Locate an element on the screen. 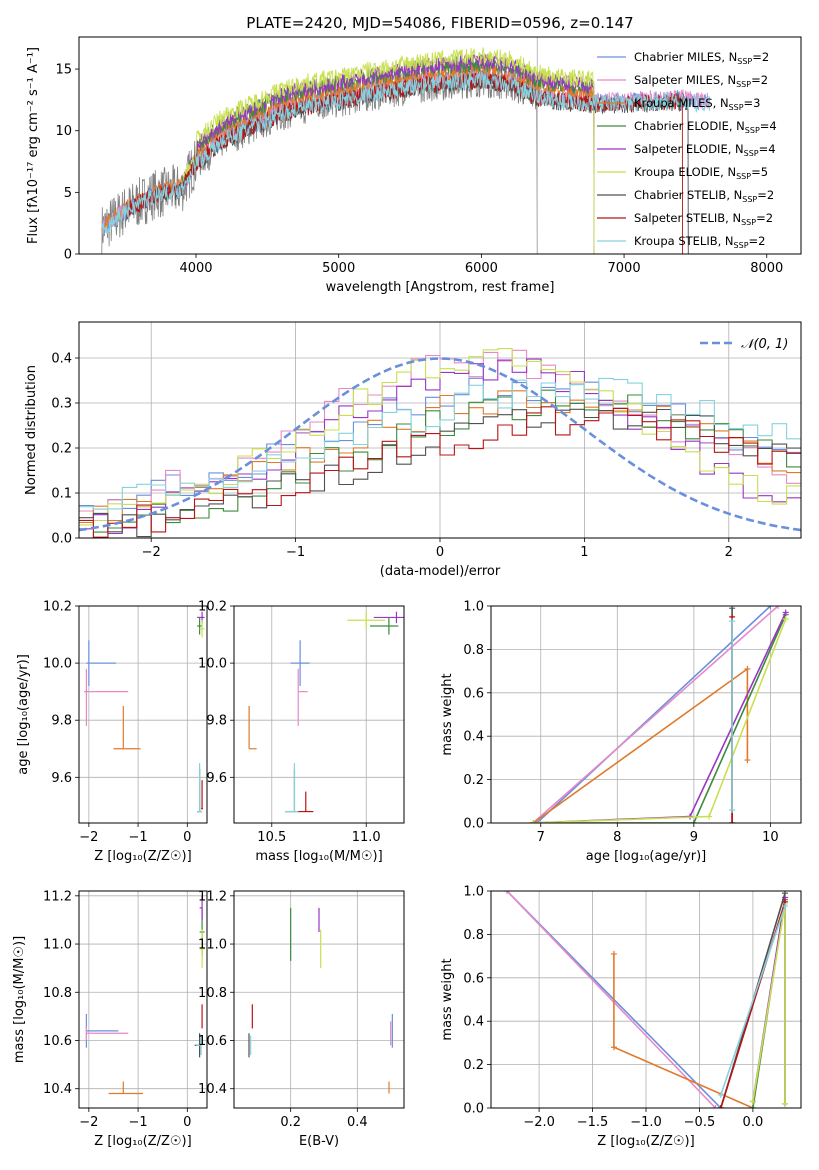 Image resolution: width=819 pixels, height=1170 pixels. histogram-kroupa_miles is located at coordinates (440, 457).